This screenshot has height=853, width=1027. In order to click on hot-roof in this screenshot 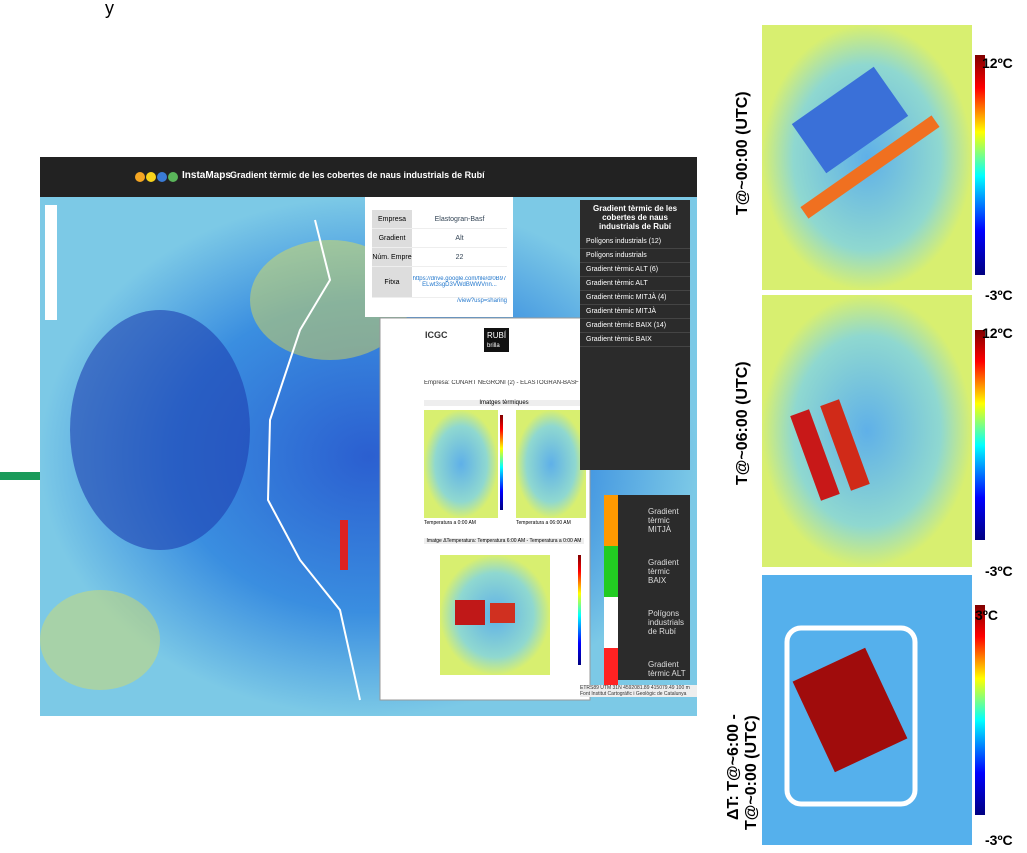, I will do `click(344, 545)`.